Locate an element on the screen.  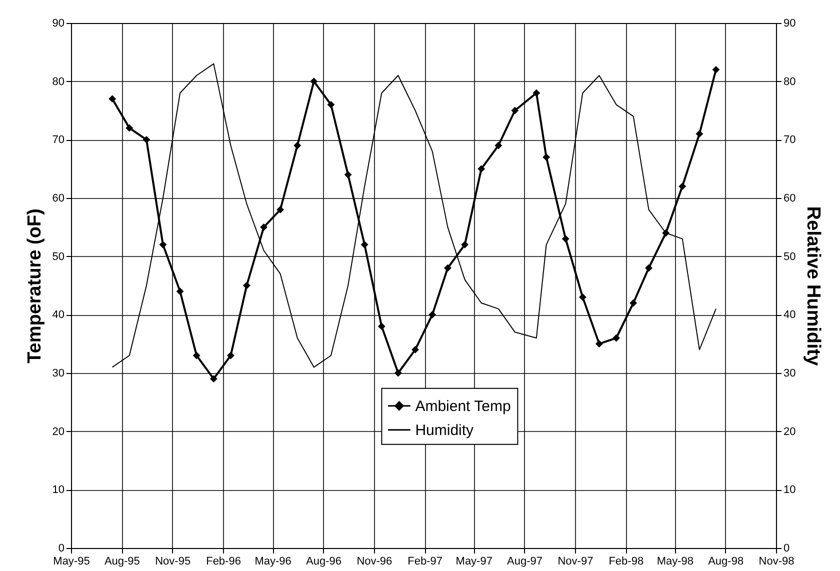
y-tick-label: 20 is located at coordinates (58, 432).